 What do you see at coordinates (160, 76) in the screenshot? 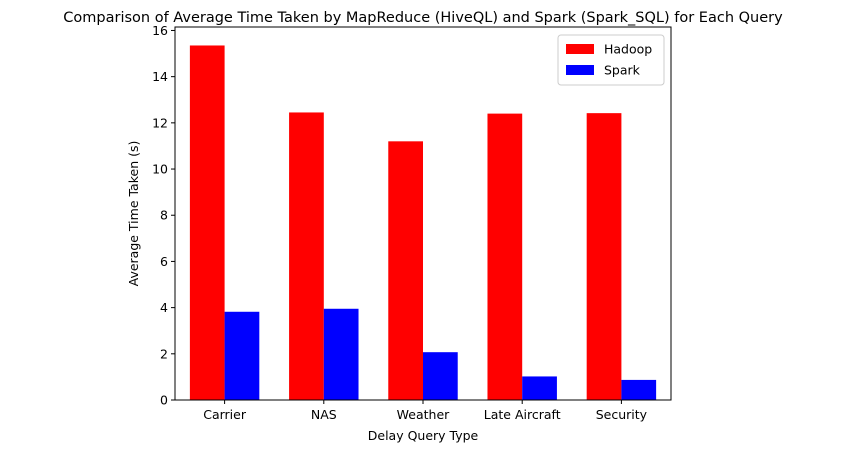
I see `y-tick-label: 14` at bounding box center [160, 76].